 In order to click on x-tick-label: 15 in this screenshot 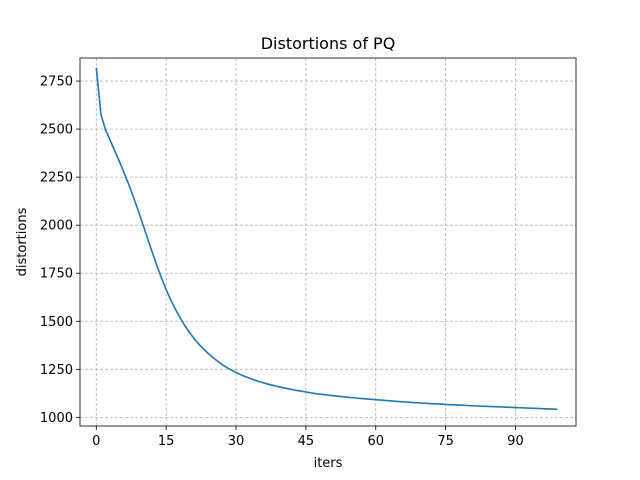, I will do `click(166, 441)`.